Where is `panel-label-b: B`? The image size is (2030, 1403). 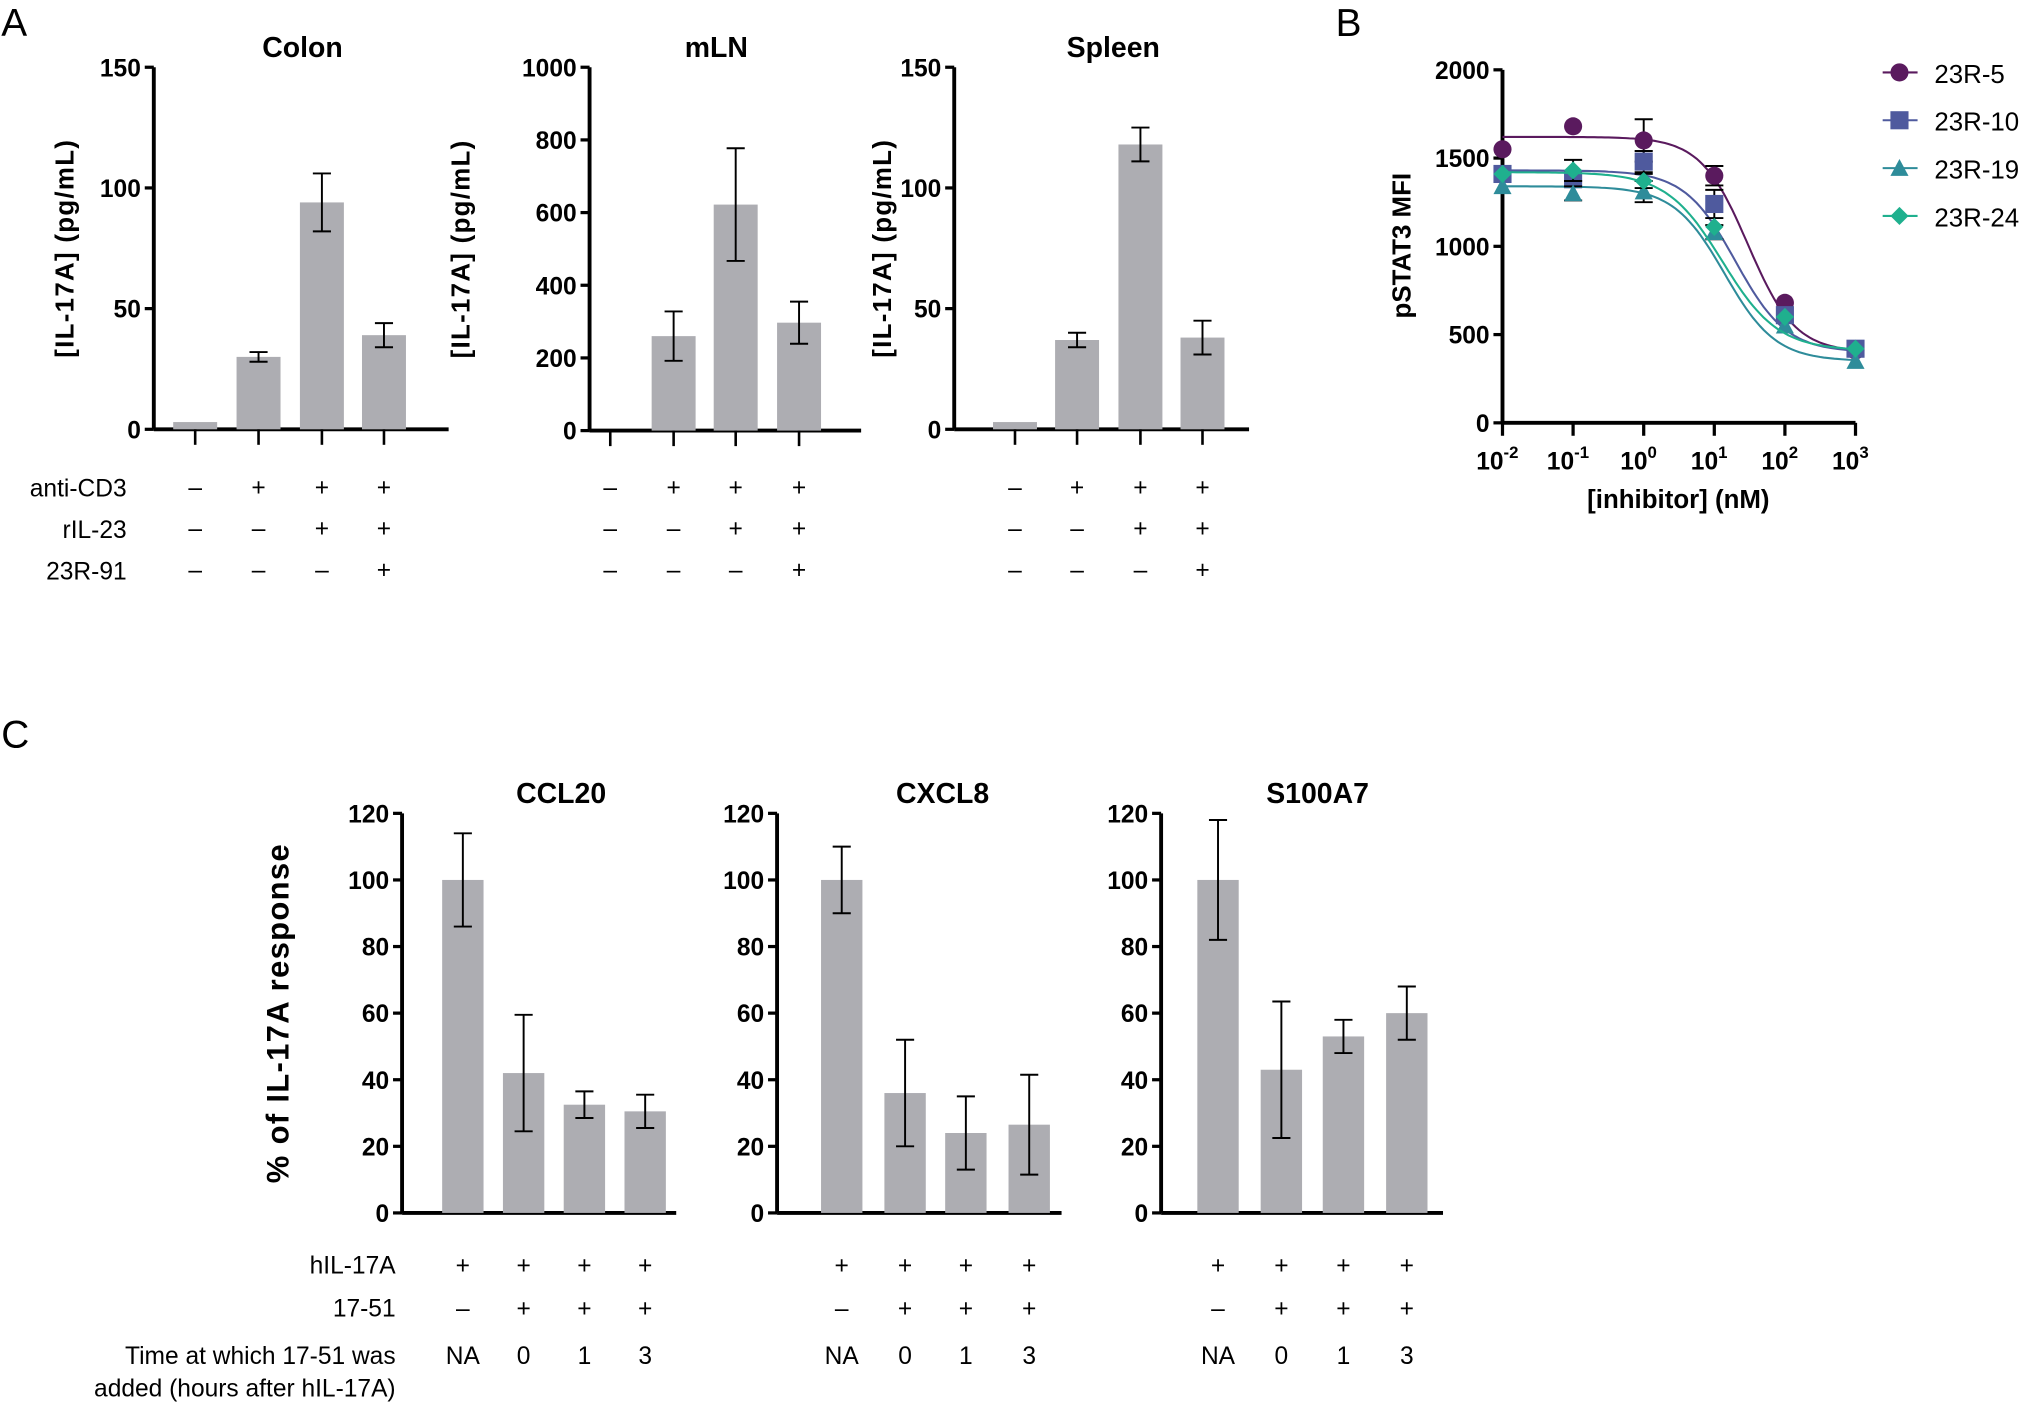
panel-label-b: B is located at coordinates (1349, 23).